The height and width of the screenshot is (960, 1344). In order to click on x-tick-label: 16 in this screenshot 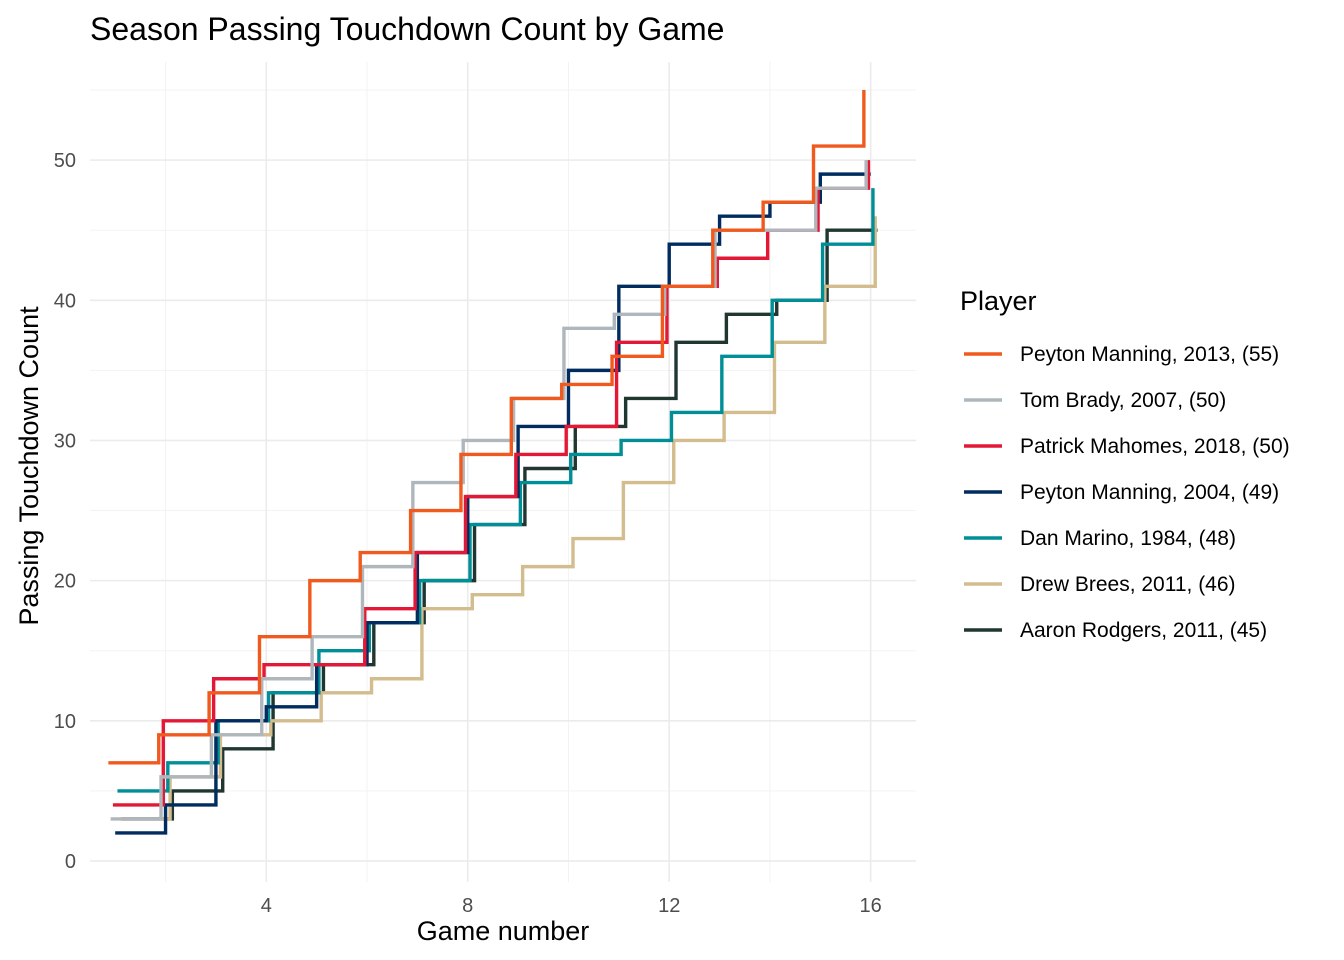, I will do `click(871, 906)`.